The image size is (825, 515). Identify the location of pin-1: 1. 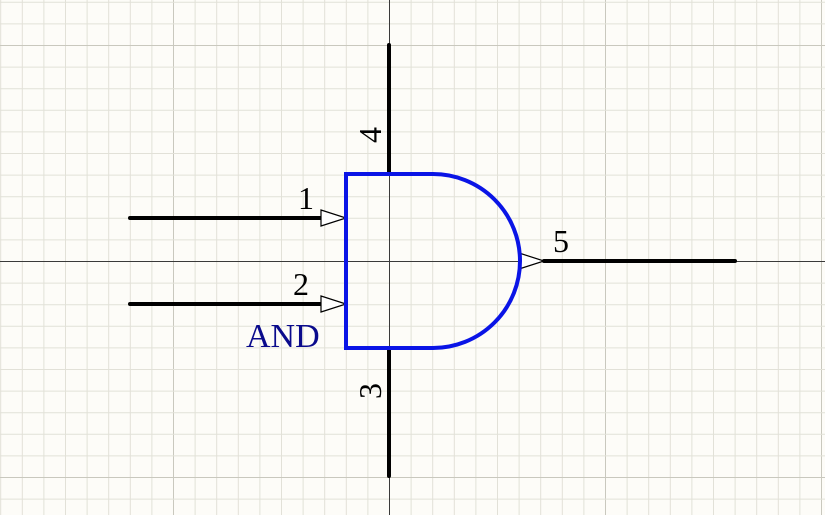
(238, 203).